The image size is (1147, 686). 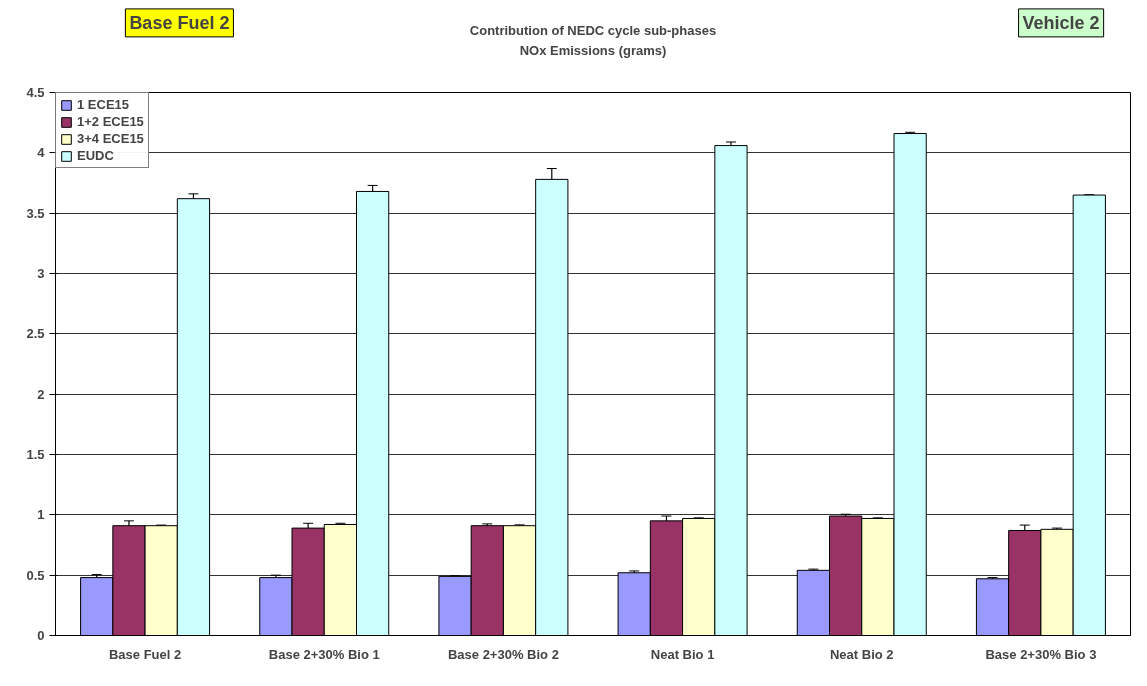 What do you see at coordinates (1041, 654) in the screenshot?
I see `x-tick-label: Base 2+30% Bio 3` at bounding box center [1041, 654].